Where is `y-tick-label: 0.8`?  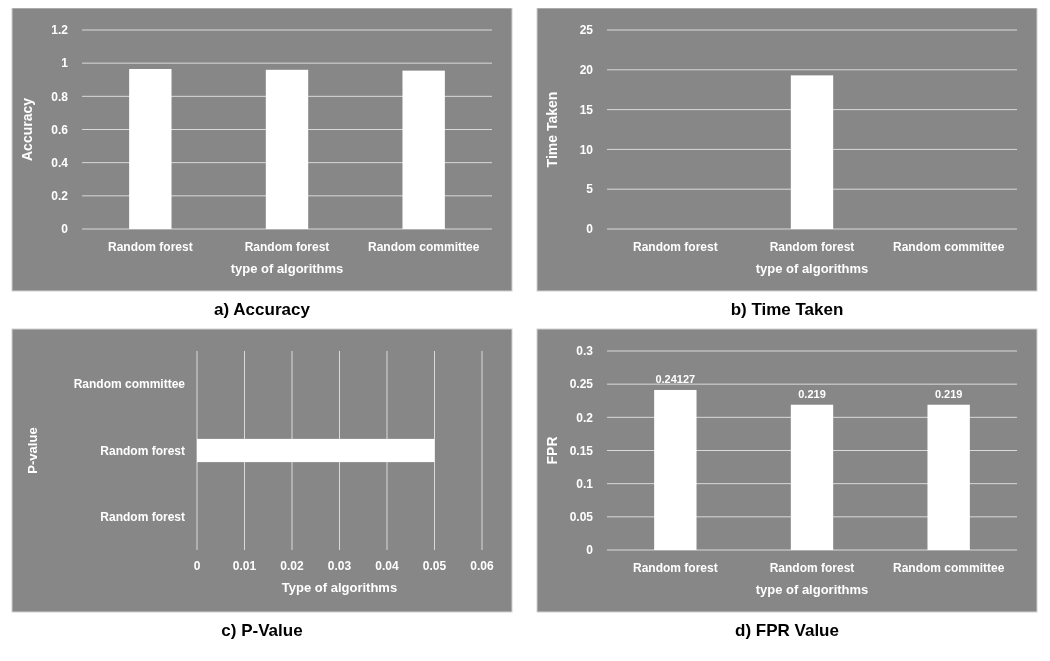
y-tick-label: 0.8 is located at coordinates (60, 96).